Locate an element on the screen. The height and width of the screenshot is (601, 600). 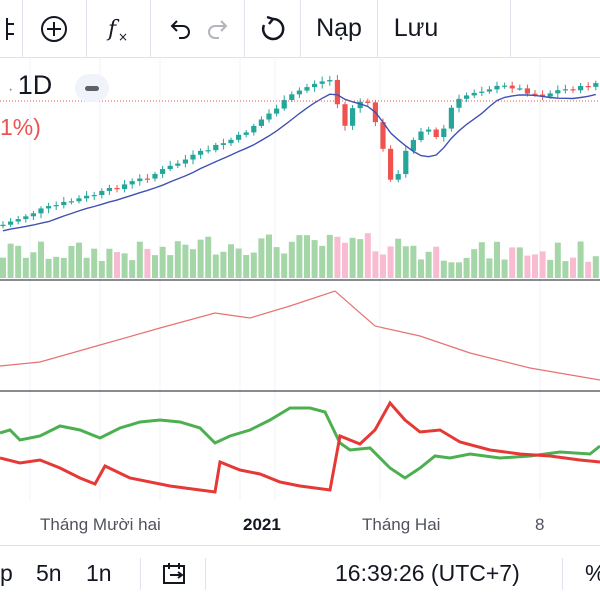
undo-icon is located at coordinates (180, 28).